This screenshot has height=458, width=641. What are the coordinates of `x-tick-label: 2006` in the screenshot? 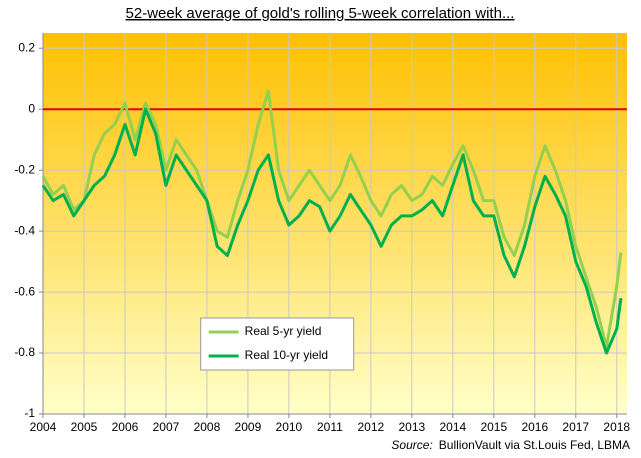 It's located at (125, 427).